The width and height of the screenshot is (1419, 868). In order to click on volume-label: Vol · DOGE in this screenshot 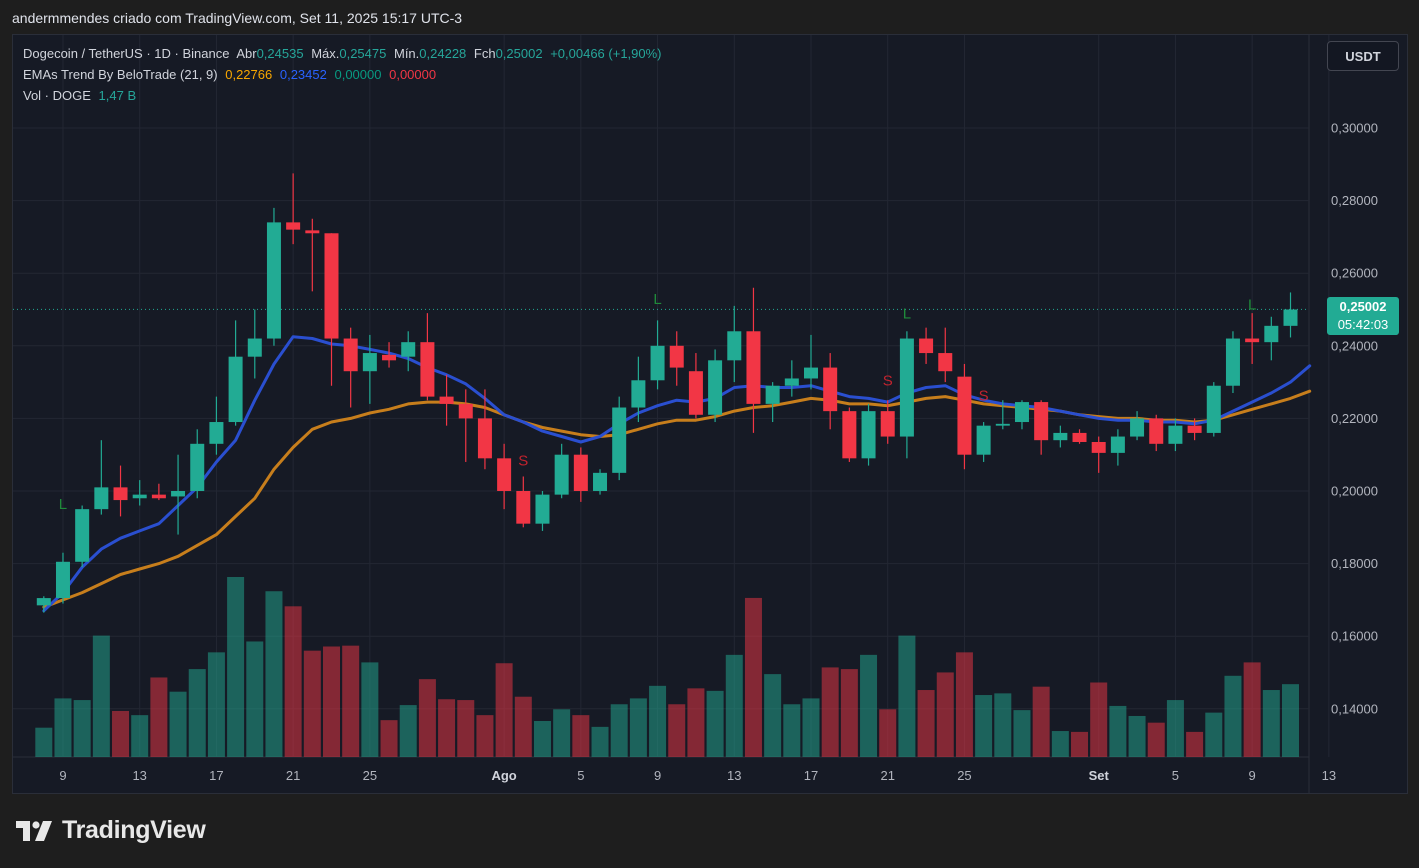, I will do `click(57, 95)`.